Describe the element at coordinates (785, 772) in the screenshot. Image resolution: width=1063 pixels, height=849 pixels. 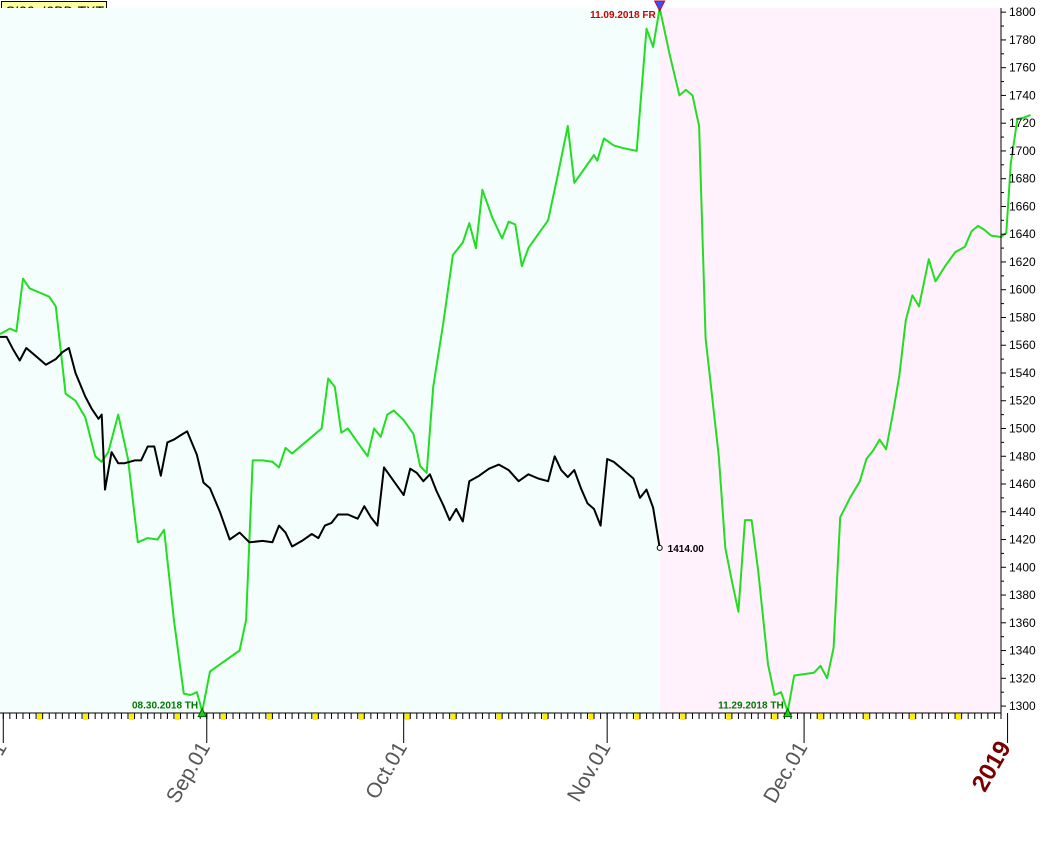
I see `x-tick-label: Dec.01` at that location.